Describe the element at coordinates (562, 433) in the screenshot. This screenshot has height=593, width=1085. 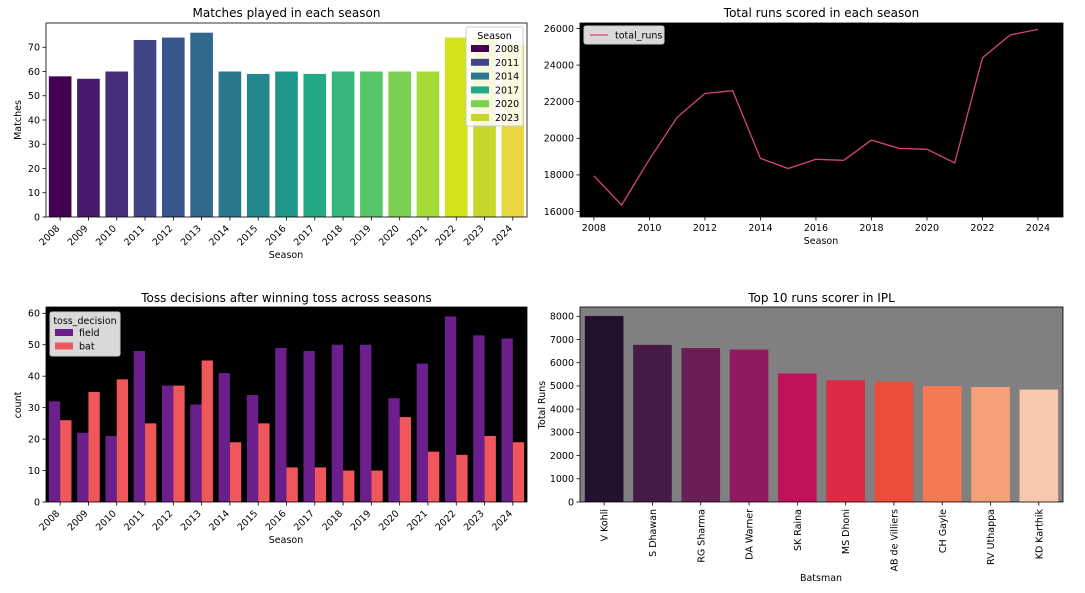
I see `top-scorers-y-tick-label: 3000` at that location.